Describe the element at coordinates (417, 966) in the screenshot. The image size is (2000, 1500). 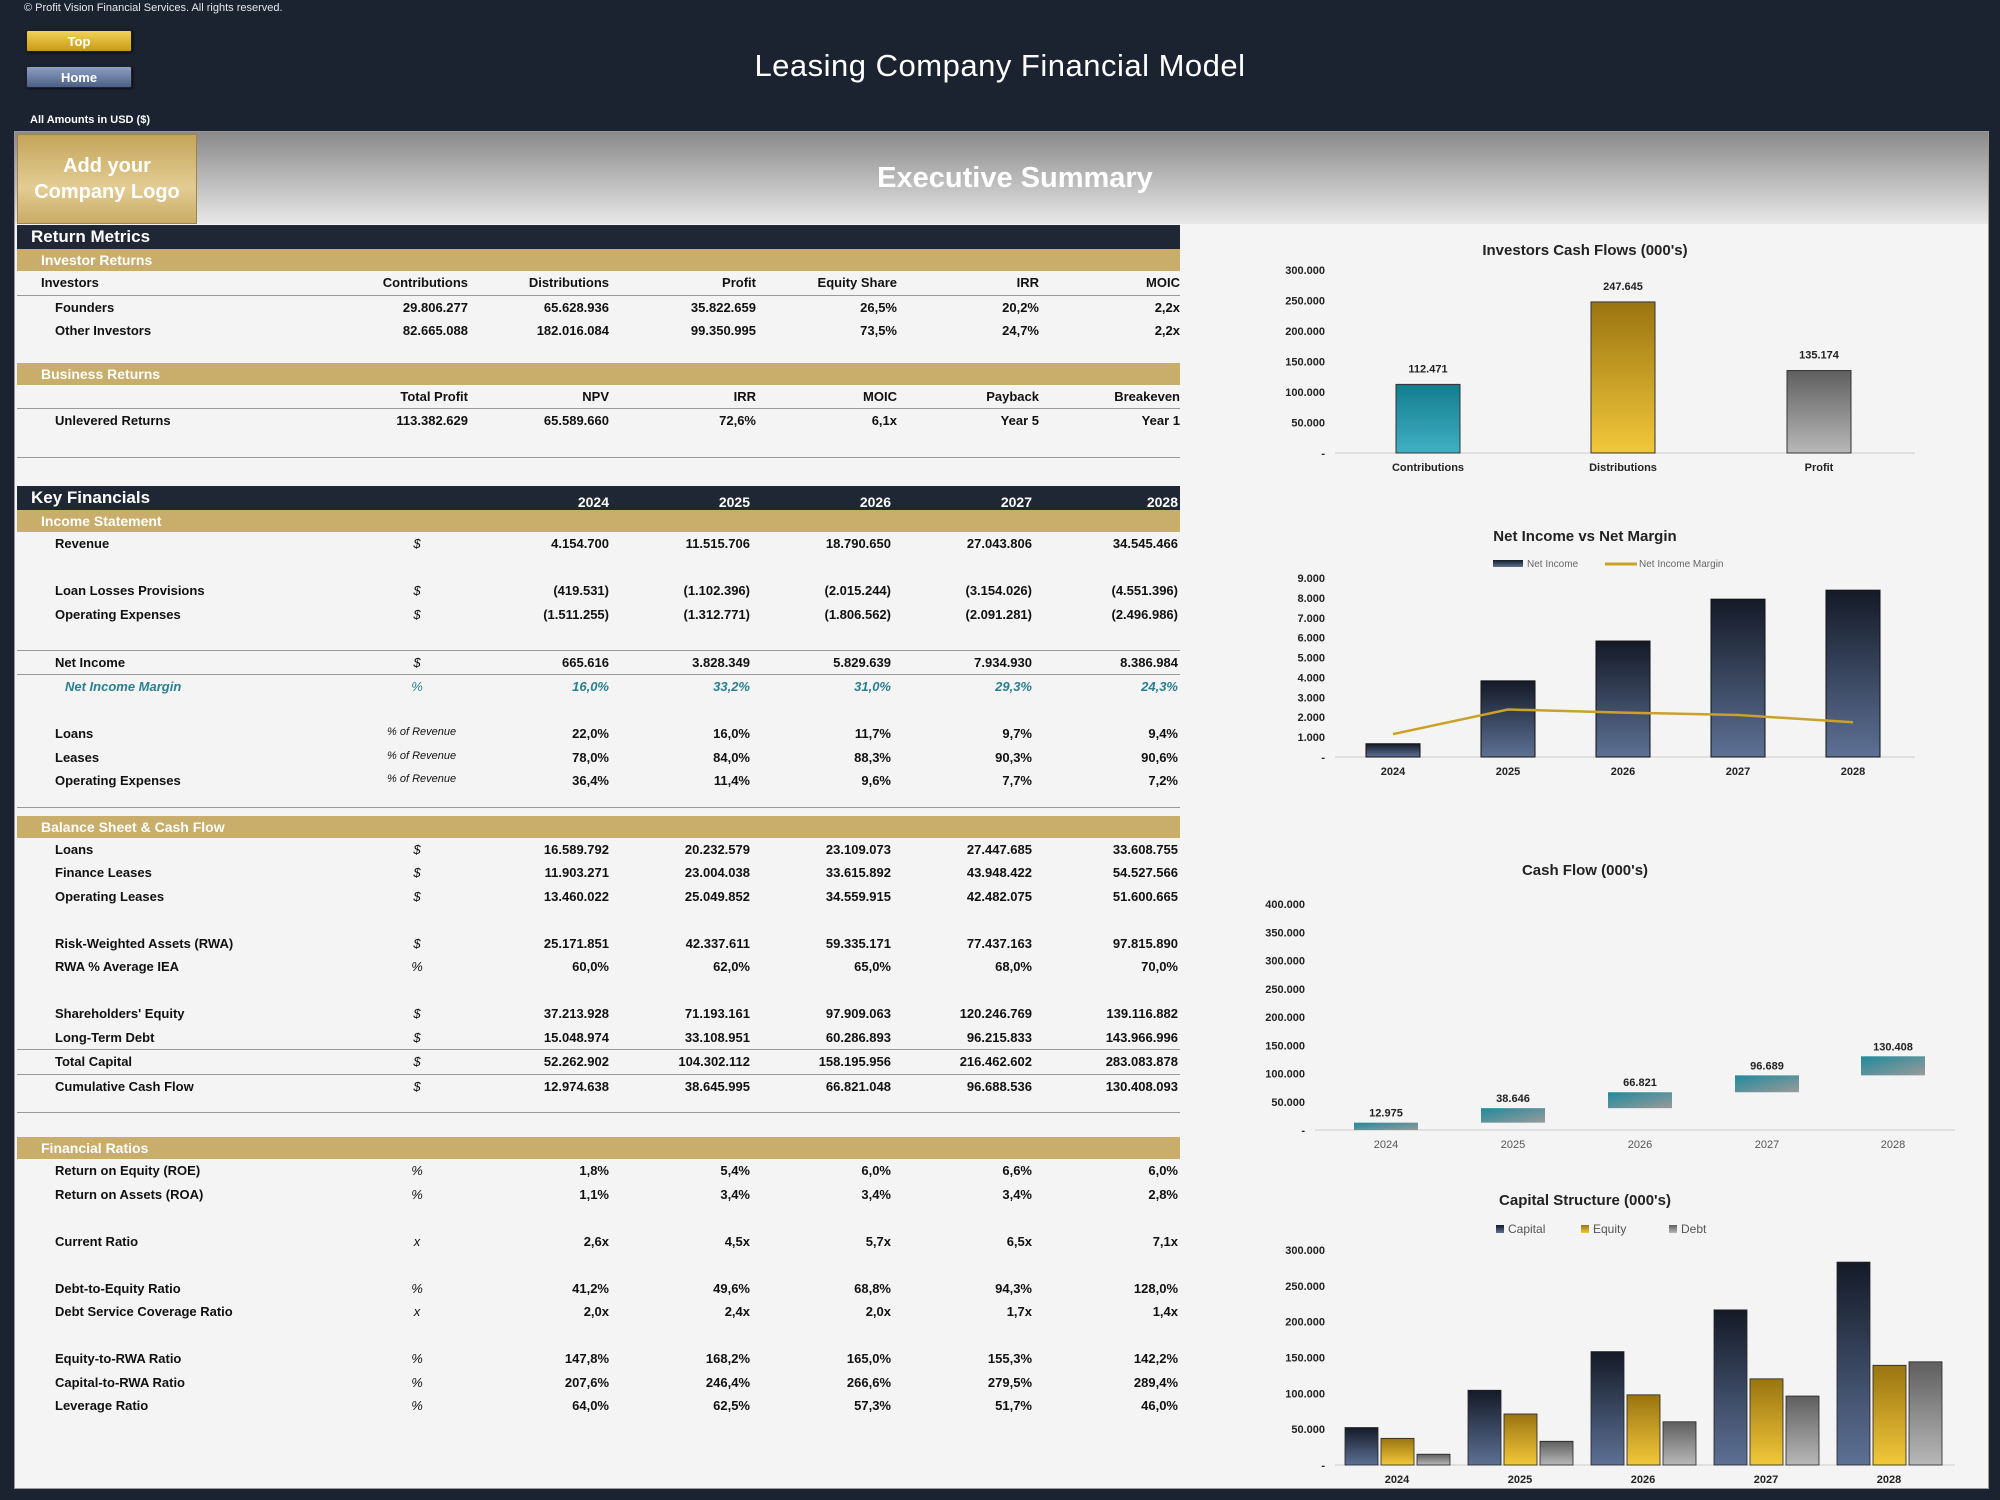
I see `unit-label: %` at that location.